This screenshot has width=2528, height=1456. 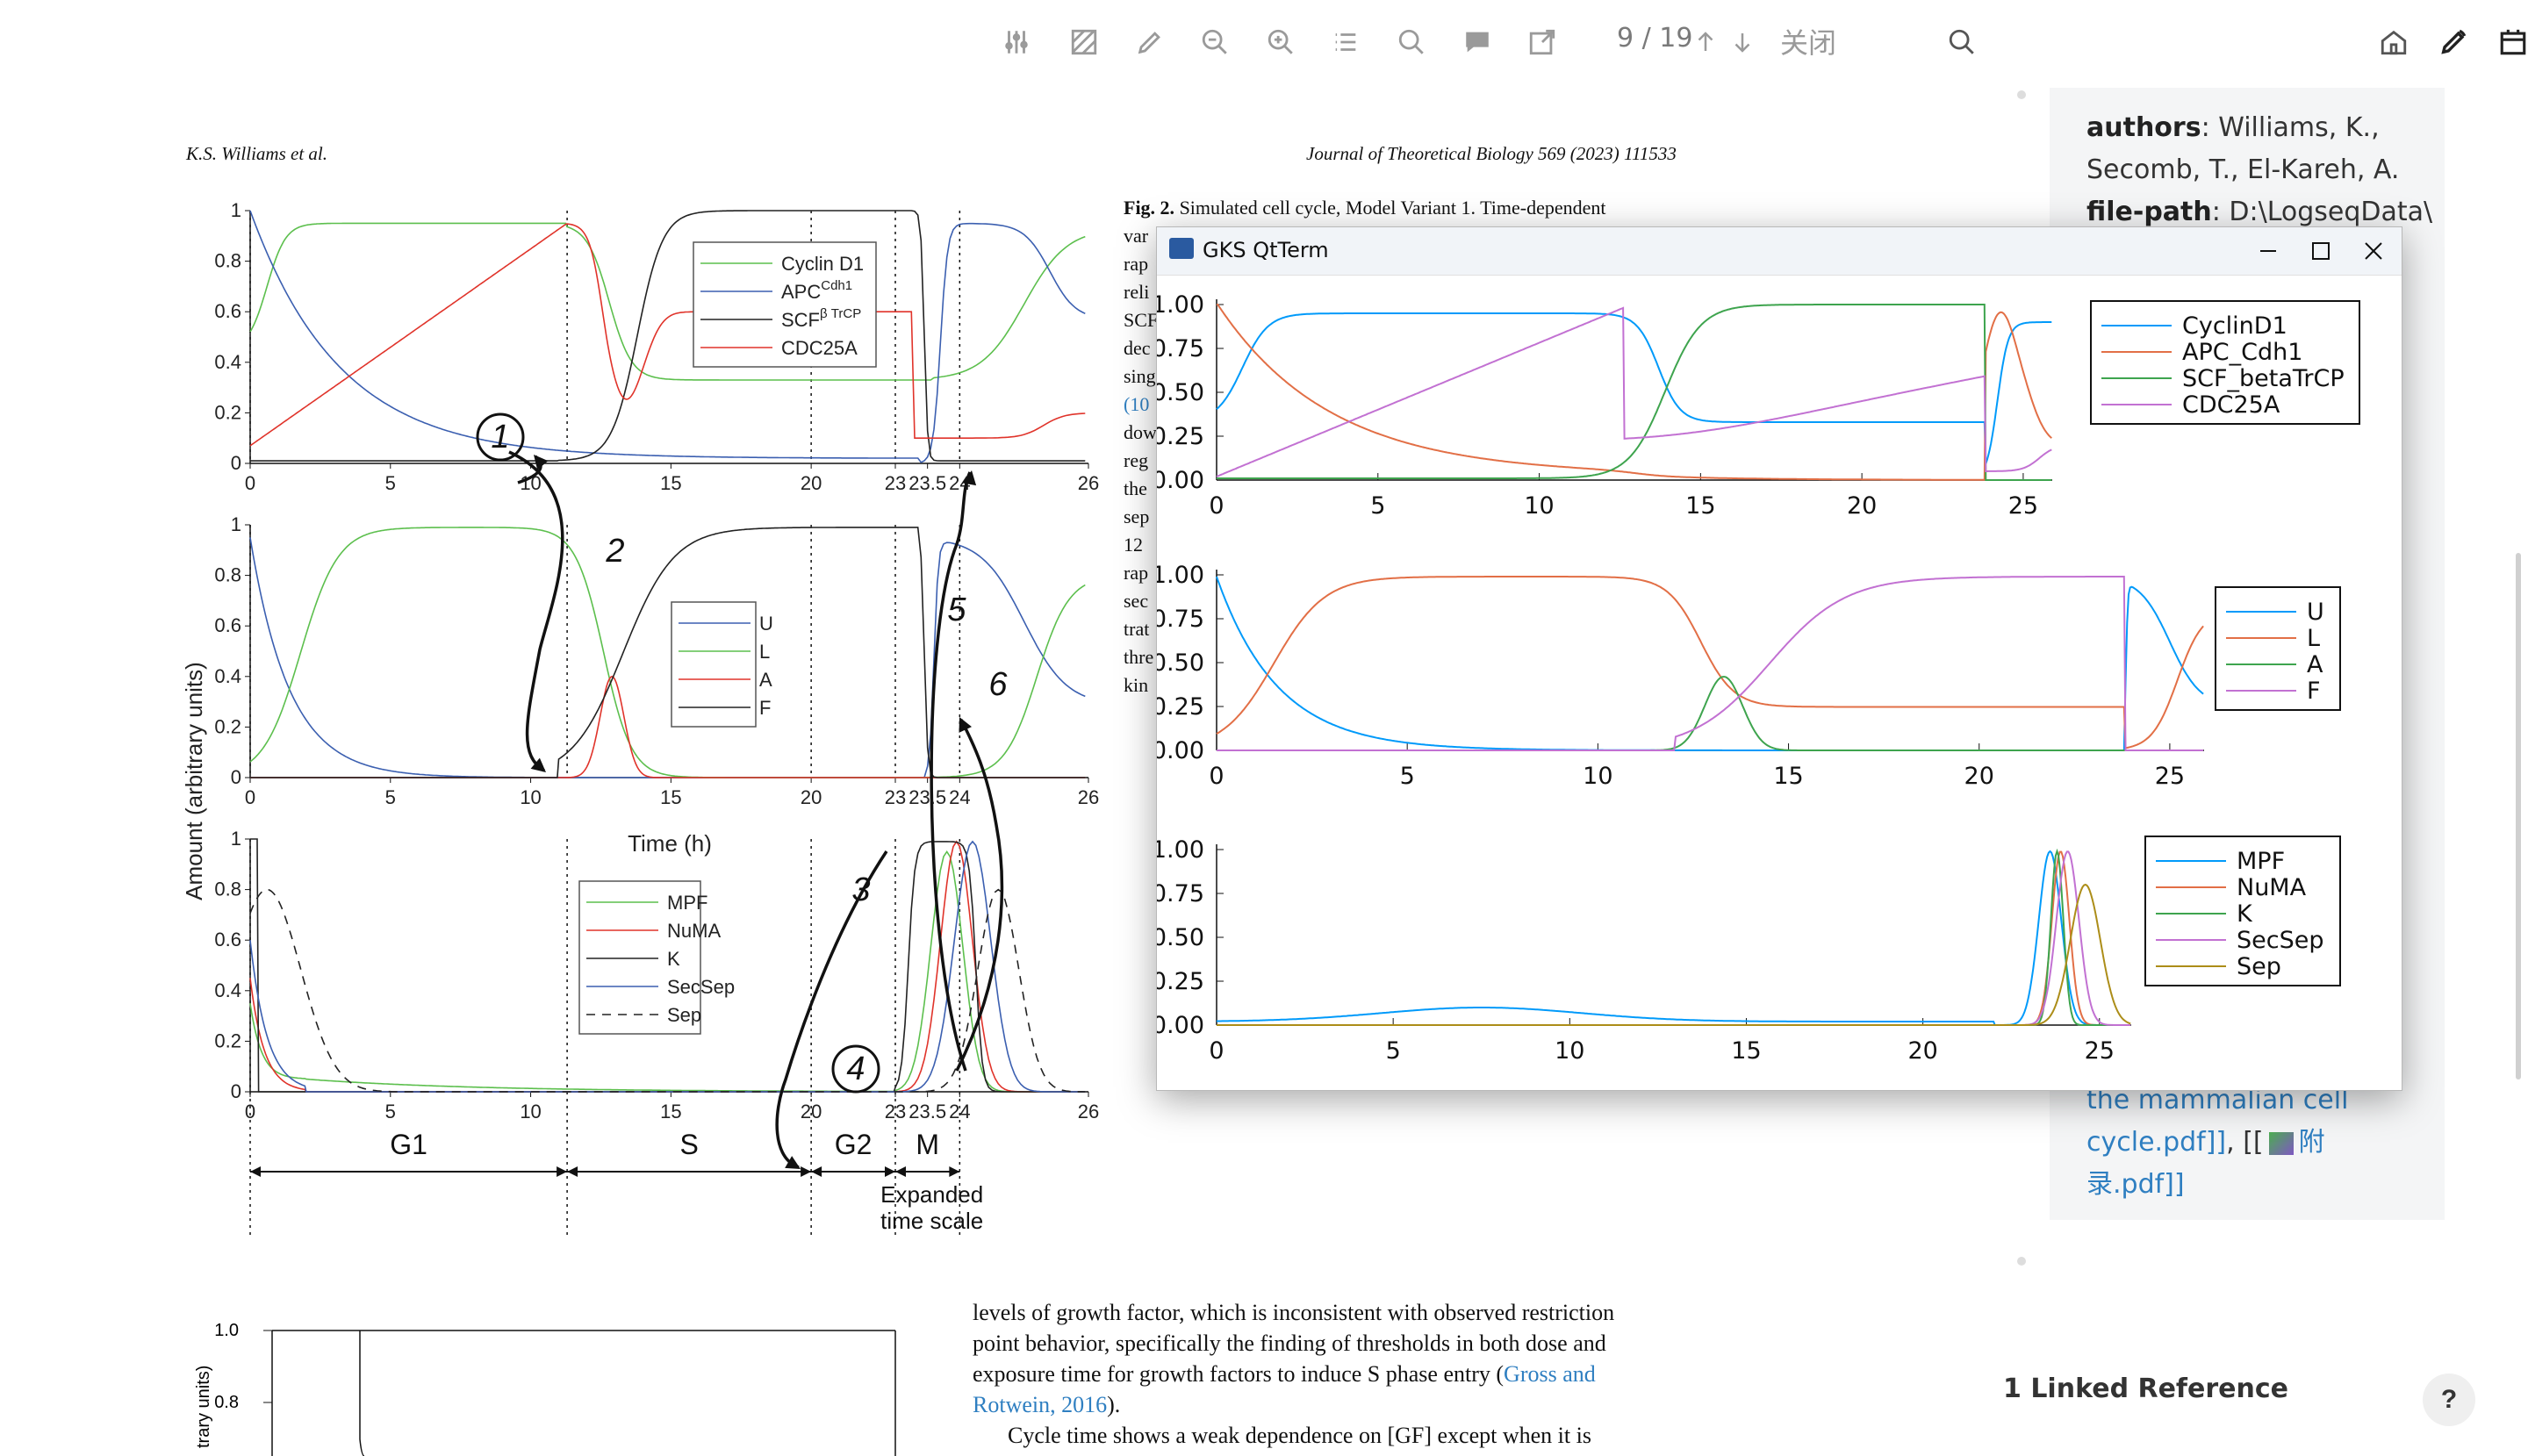 What do you see at coordinates (2393, 42) in the screenshot?
I see `home-icon` at bounding box center [2393, 42].